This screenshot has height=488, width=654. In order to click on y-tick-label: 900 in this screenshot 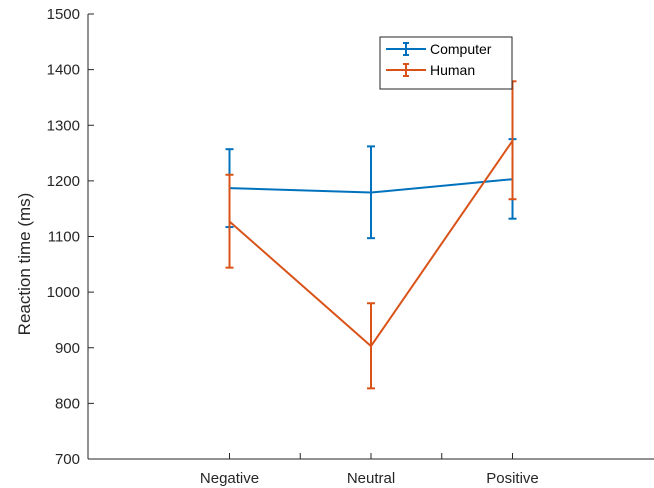, I will do `click(67, 348)`.